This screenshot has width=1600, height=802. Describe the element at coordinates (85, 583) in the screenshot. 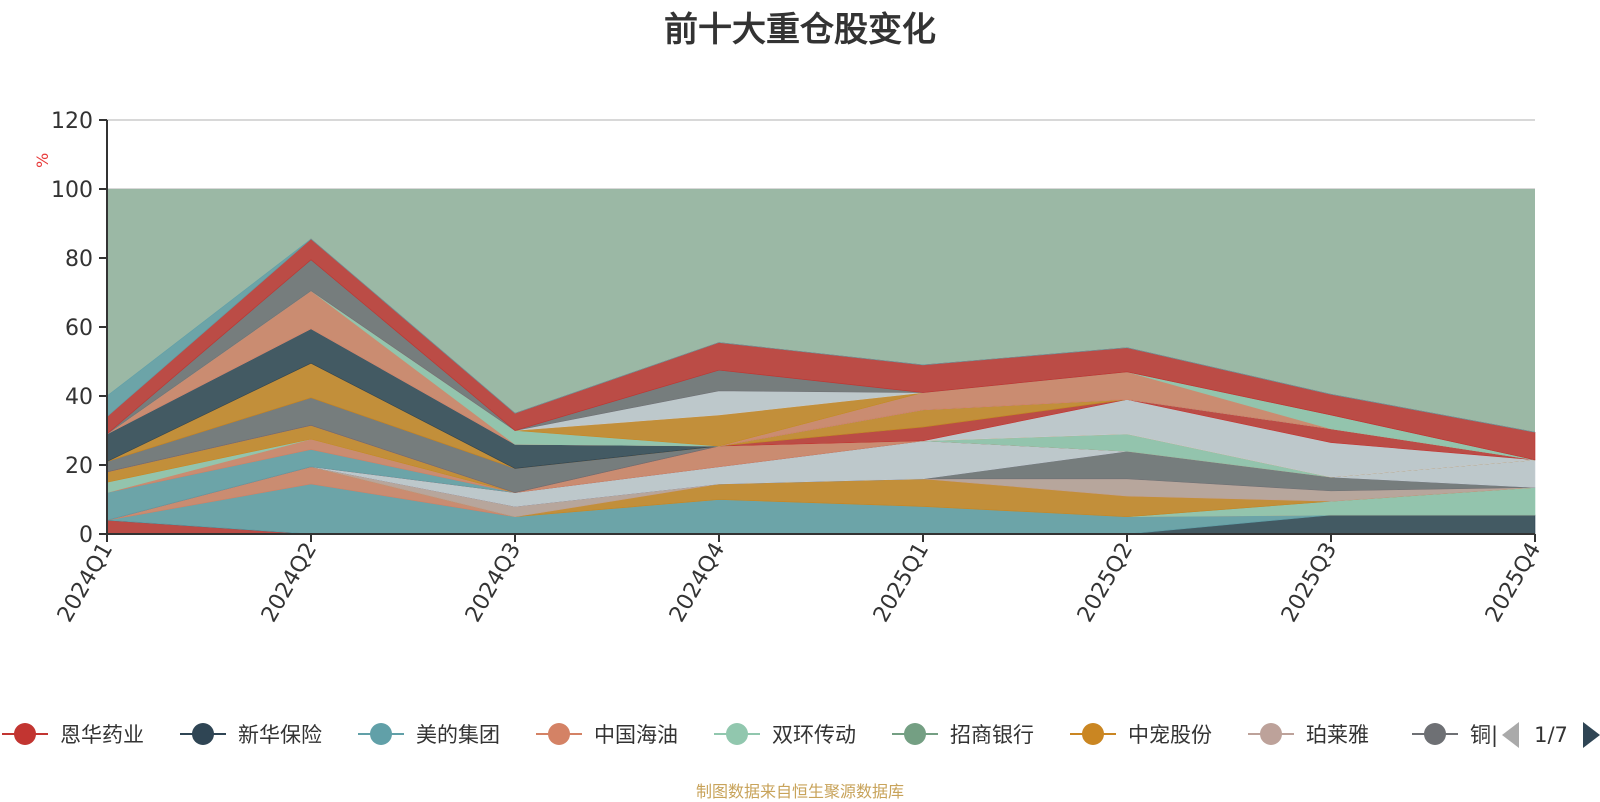

I see `x-tick-label-0: 2024Q1` at that location.